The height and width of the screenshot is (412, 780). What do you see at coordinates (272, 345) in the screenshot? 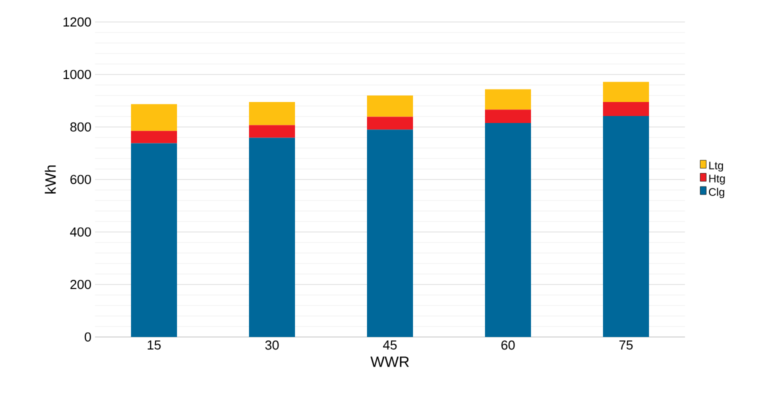
I see `x-tick-label: 30` at bounding box center [272, 345].